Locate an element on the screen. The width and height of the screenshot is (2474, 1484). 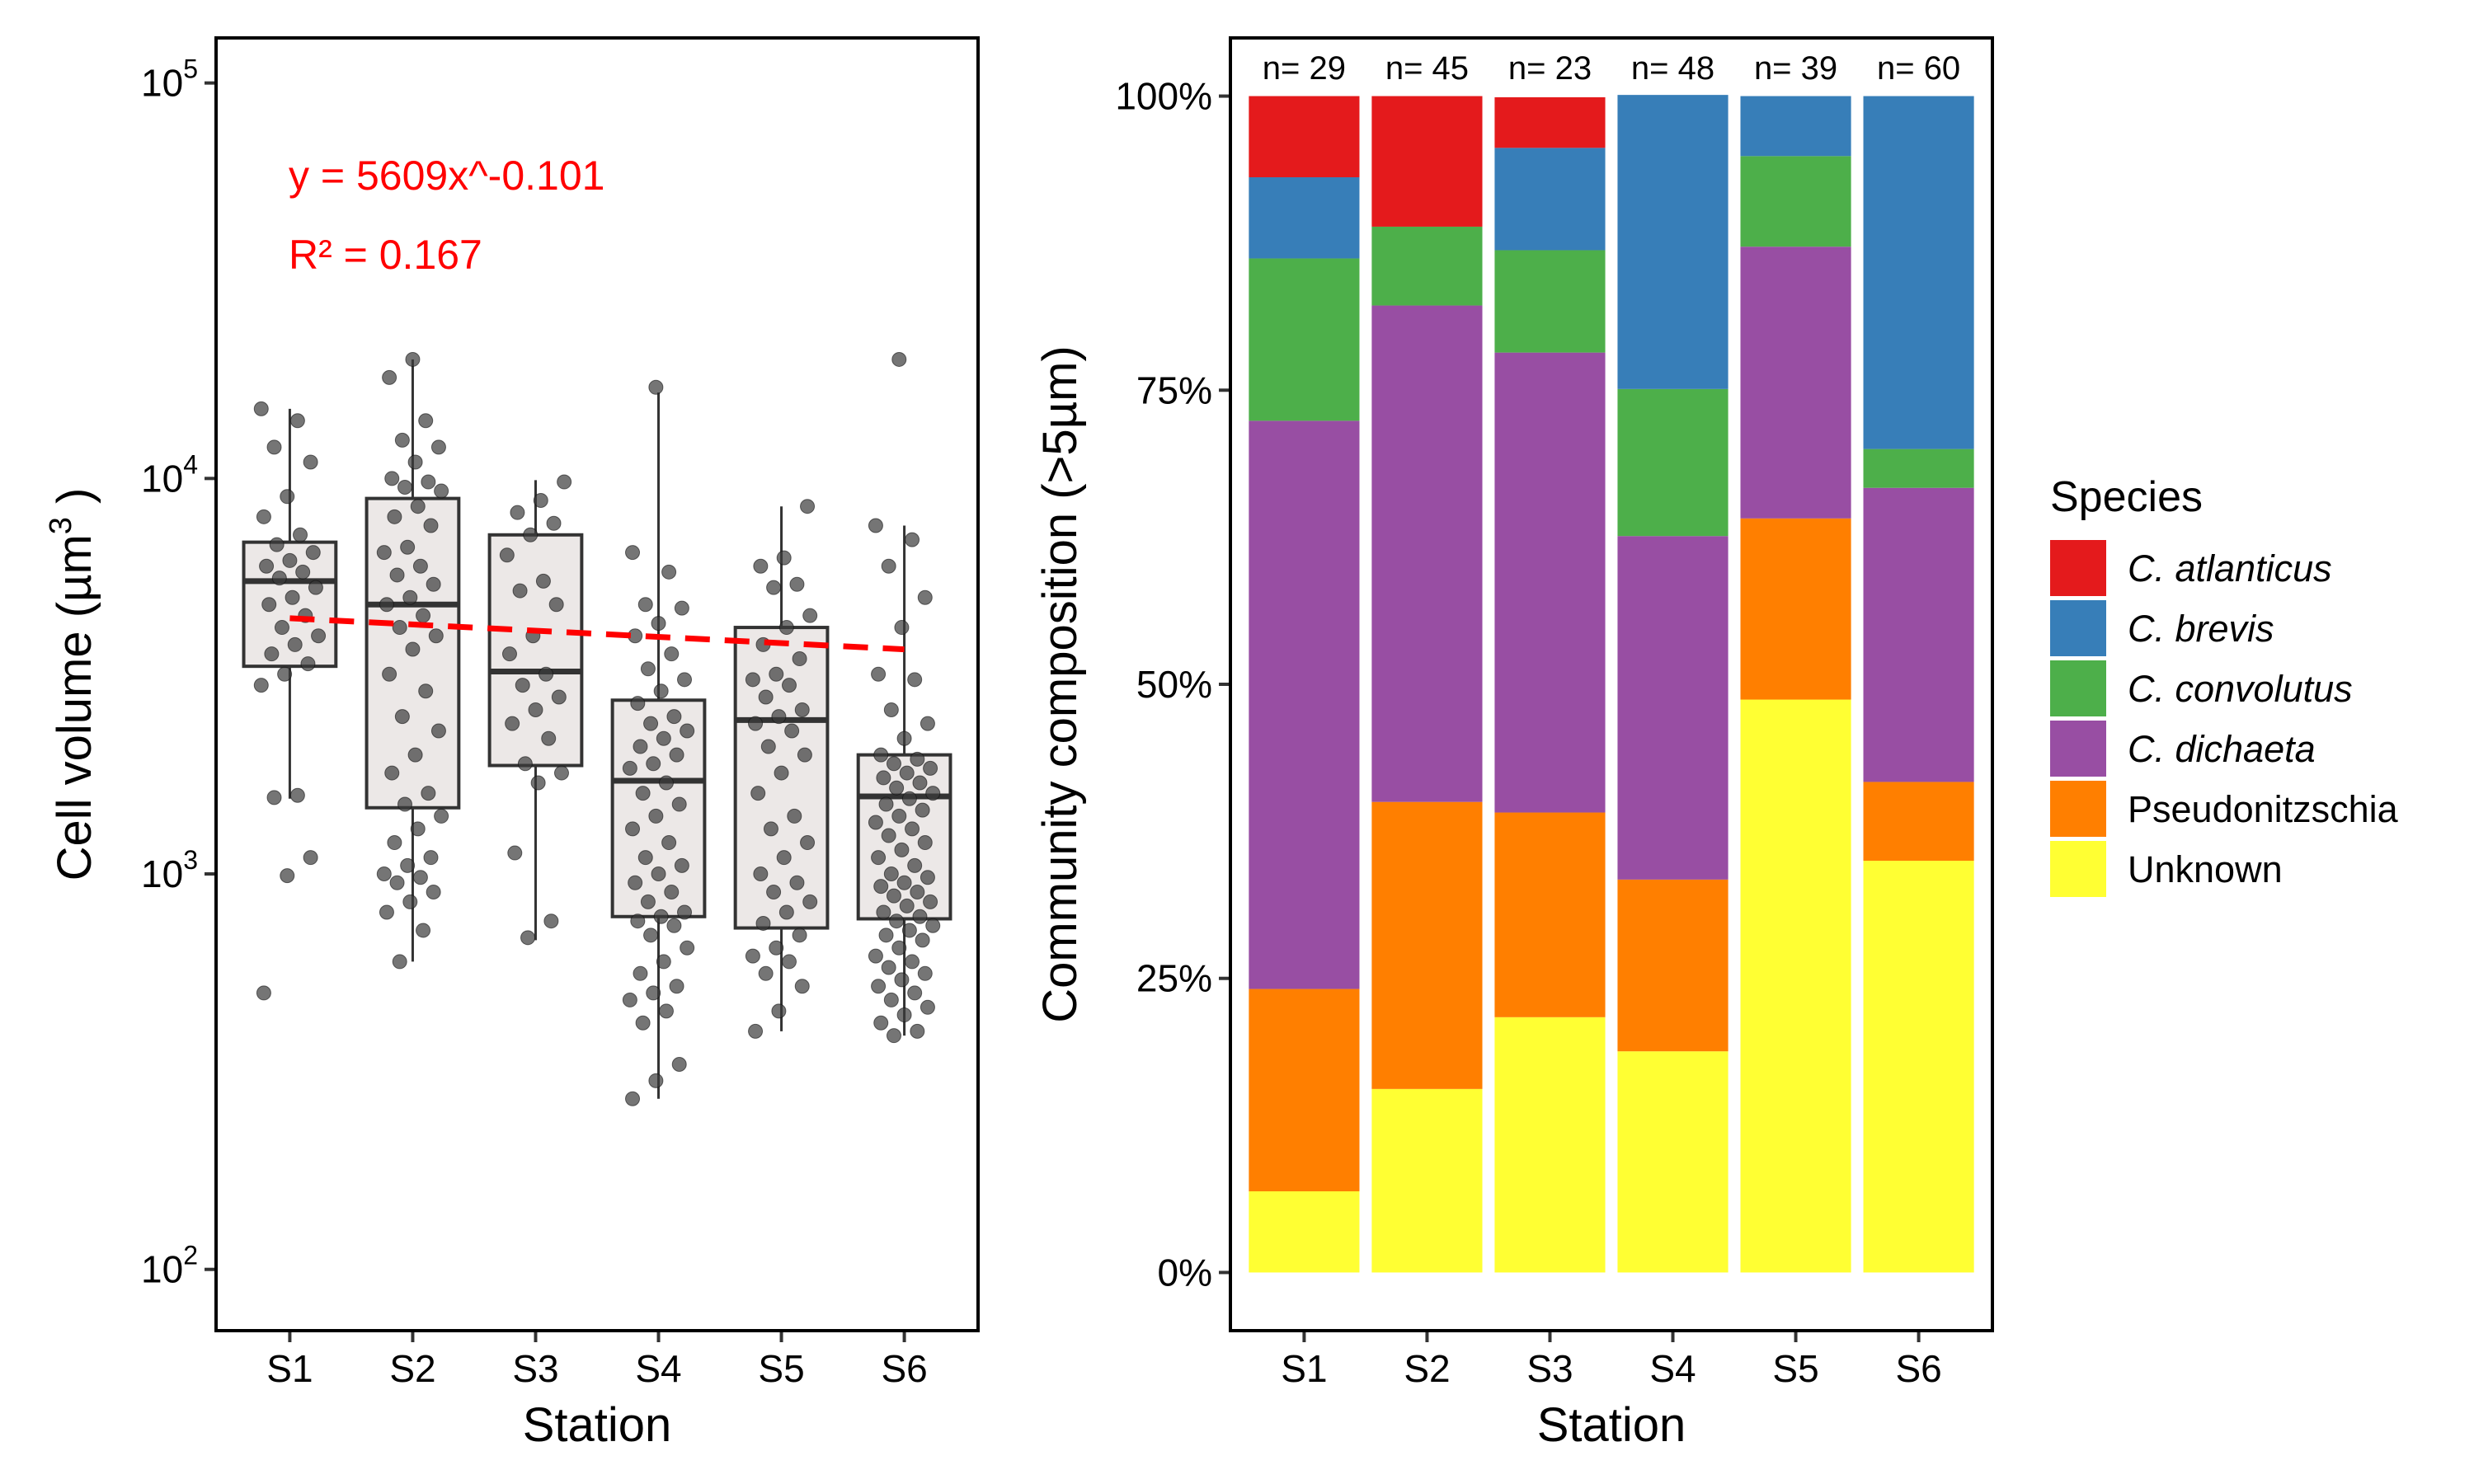
count-label: n= 39 is located at coordinates (1795, 68).